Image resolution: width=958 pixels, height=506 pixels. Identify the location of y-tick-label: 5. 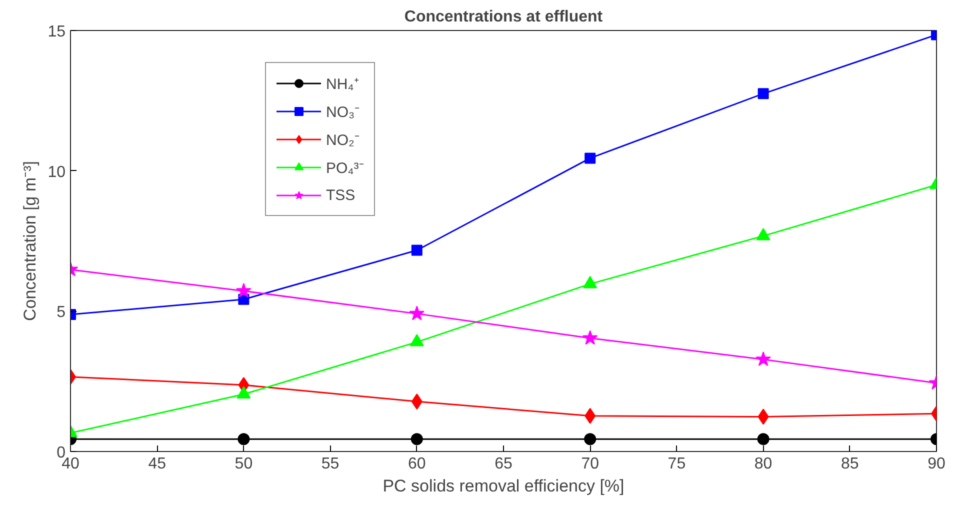
(61, 313).